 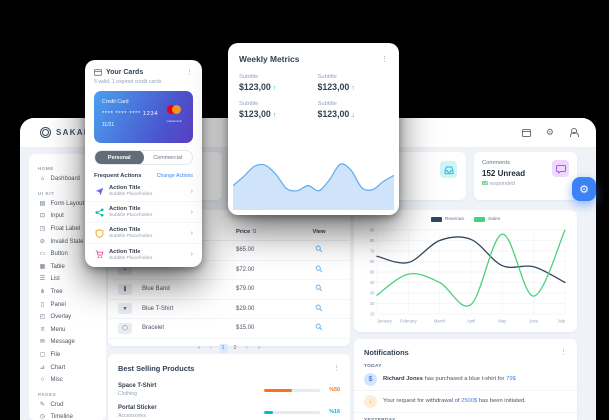 I want to click on table-row: ❚ Blue Band $79.00, so click(x=229, y=290).